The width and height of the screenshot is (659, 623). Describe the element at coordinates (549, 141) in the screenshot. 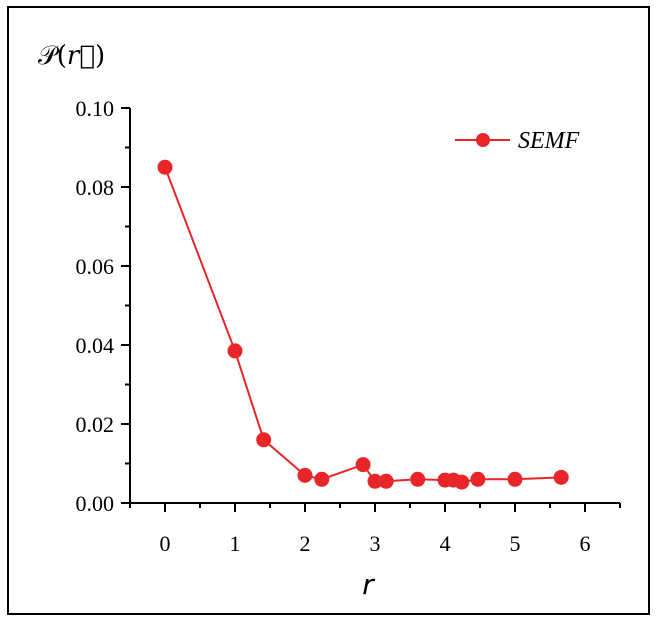

I see `legend-label: SEMF` at that location.